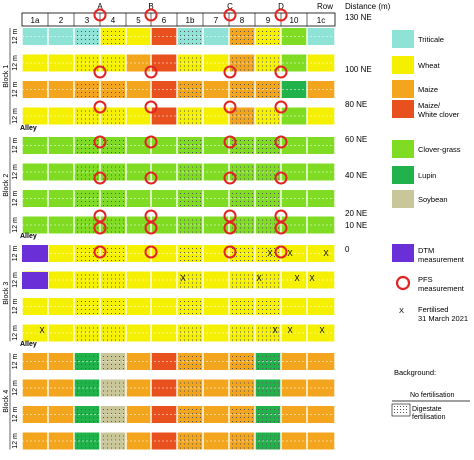 This screenshot has width=474, height=460. Describe the element at coordinates (35, 20) in the screenshot. I see `column-header-1a: 1a` at that location.